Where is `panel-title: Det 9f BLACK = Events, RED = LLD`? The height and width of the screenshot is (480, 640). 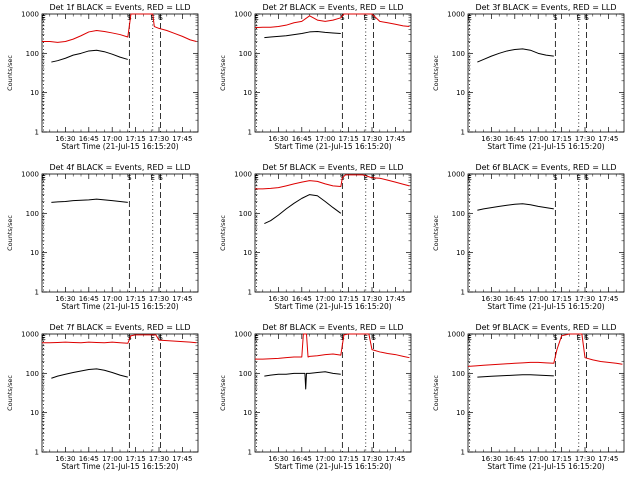
panel-title: Det 9f BLACK = Events, RED = LLD is located at coordinates (545, 327).